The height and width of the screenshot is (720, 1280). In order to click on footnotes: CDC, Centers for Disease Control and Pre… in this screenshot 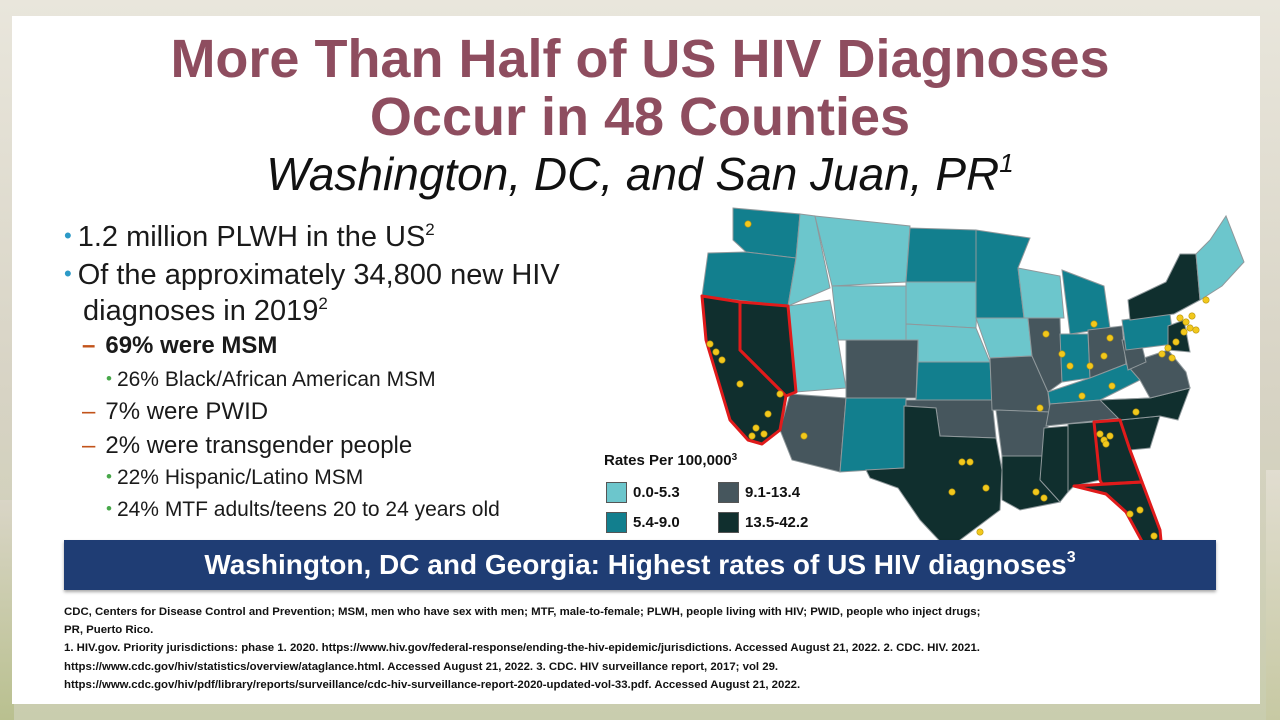, I will do `click(639, 648)`.